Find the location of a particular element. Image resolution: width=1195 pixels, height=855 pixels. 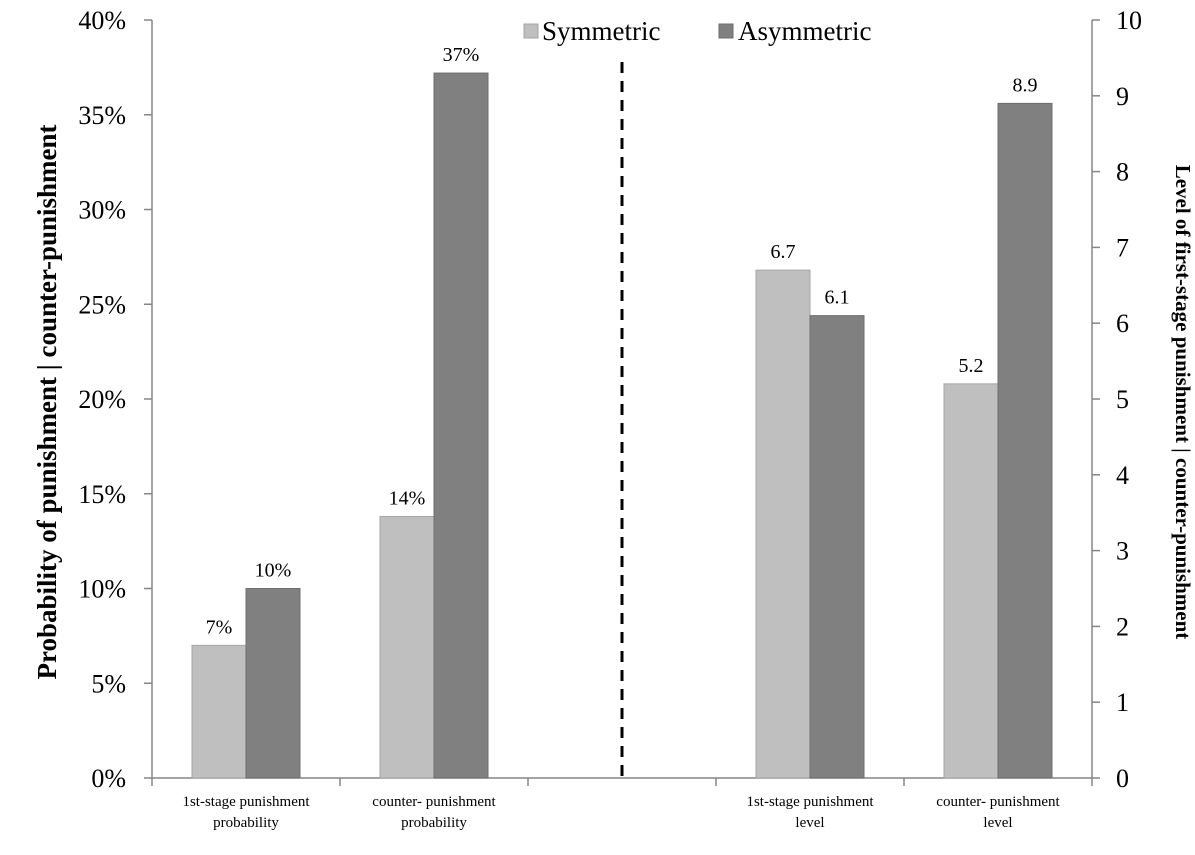

y-left-tick-label: 40% is located at coordinates (102, 20).